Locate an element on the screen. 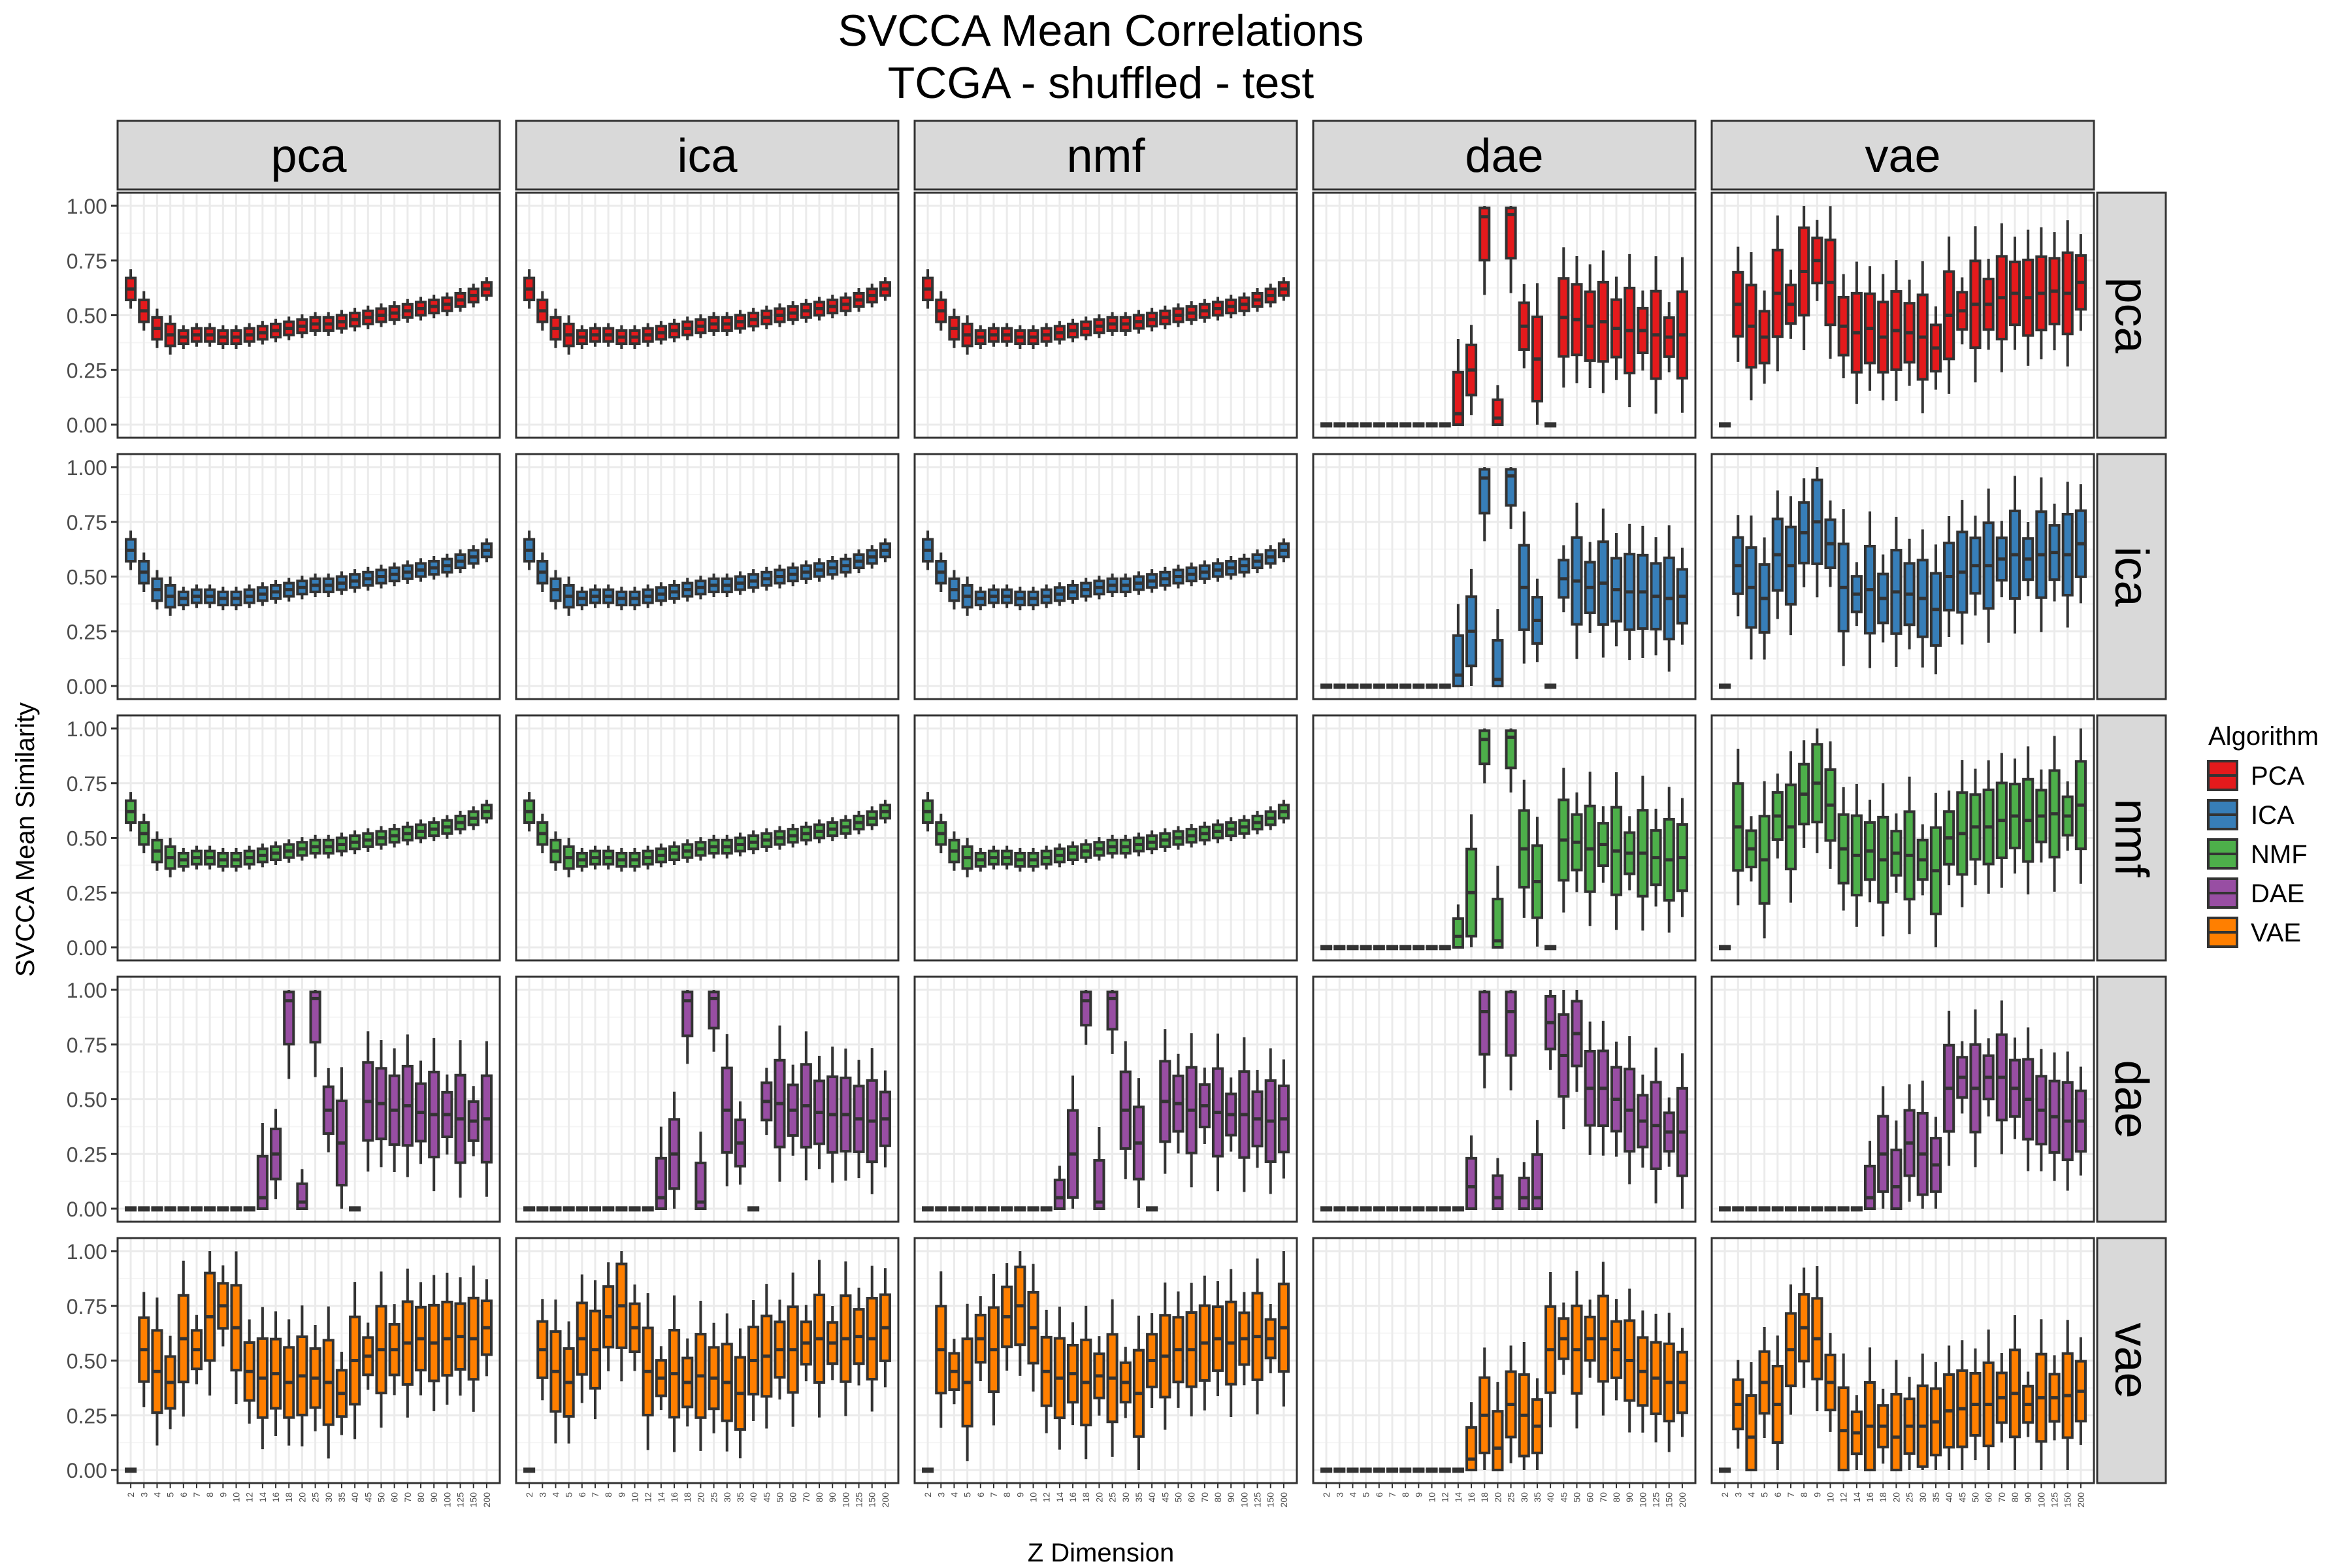 The width and height of the screenshot is (2352, 1568). row-strip-label: ica is located at coordinates (2131, 576).